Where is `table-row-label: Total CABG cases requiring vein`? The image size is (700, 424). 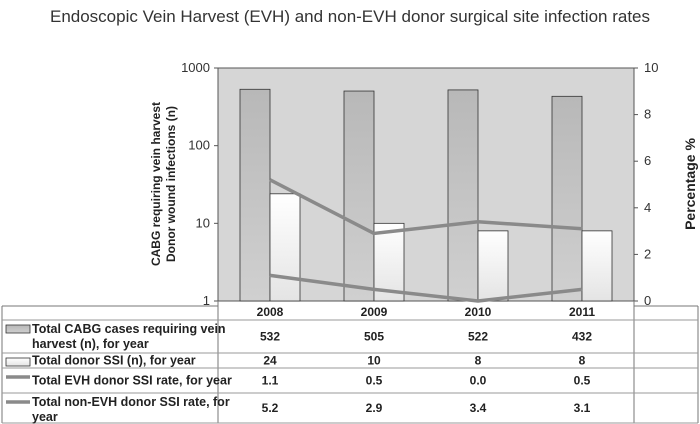
table-row-label: Total CABG cases requiring vein is located at coordinates (129, 329).